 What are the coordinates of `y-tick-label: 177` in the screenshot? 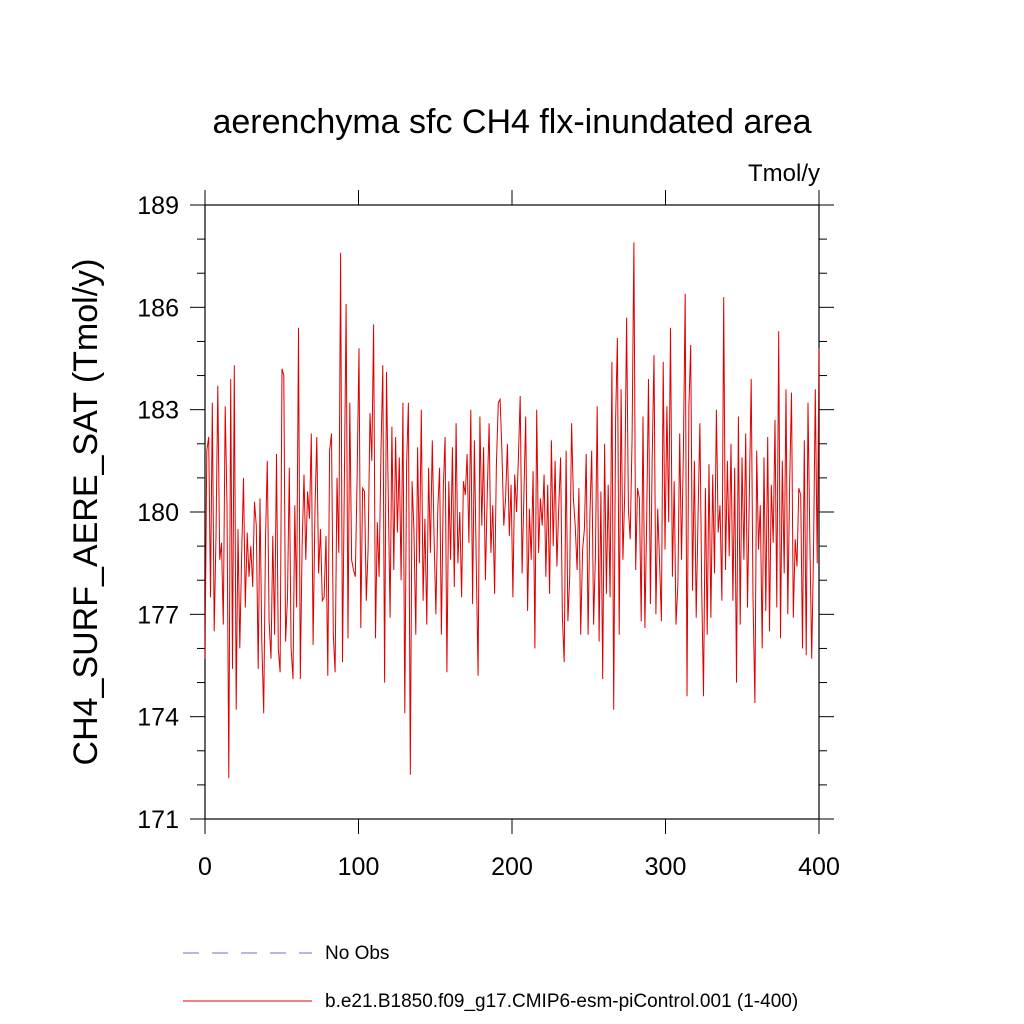 It's located at (158, 615).